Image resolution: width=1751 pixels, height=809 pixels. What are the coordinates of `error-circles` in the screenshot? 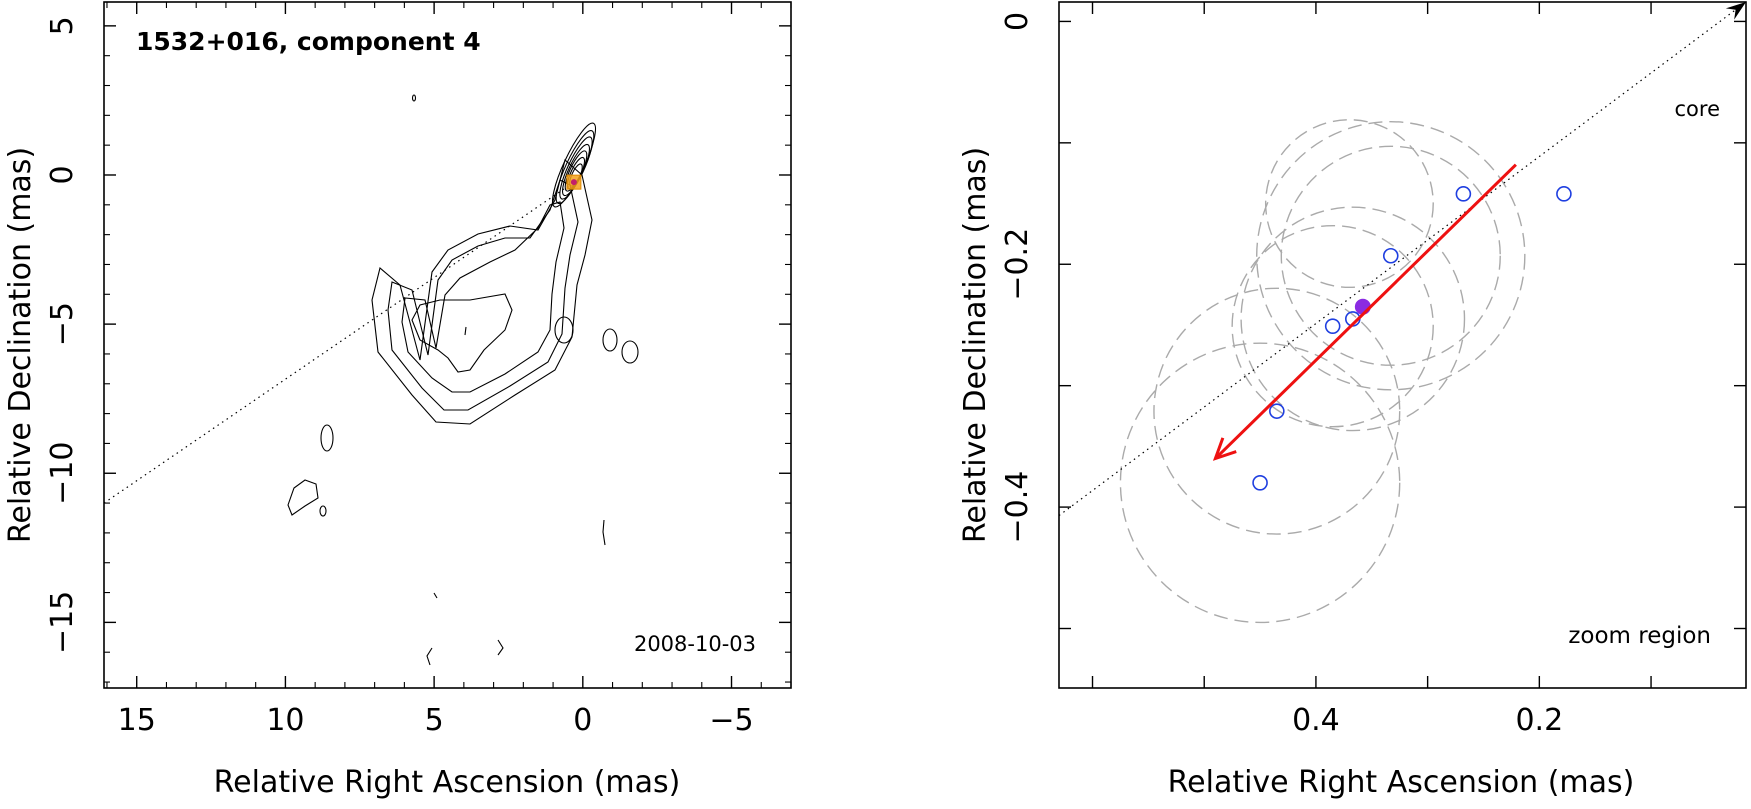 It's located at (1322, 371).